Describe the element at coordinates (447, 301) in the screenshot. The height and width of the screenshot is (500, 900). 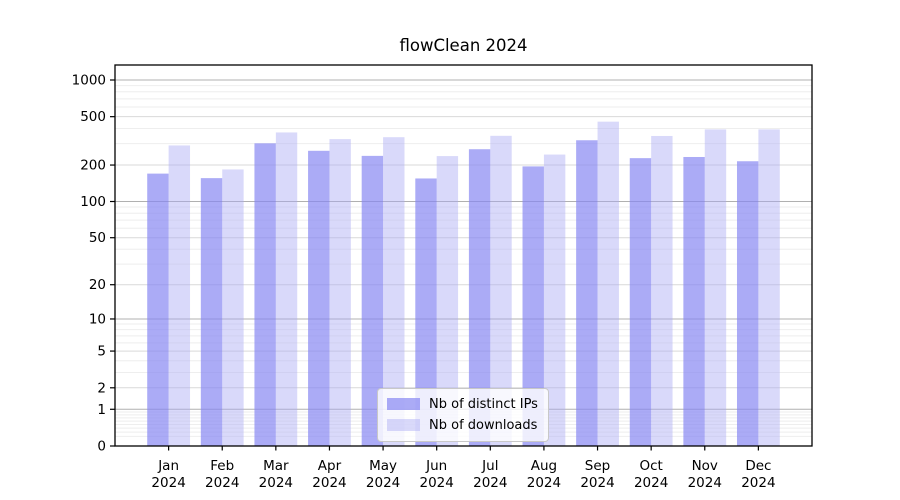
I see `bar-downloads-jun` at that location.